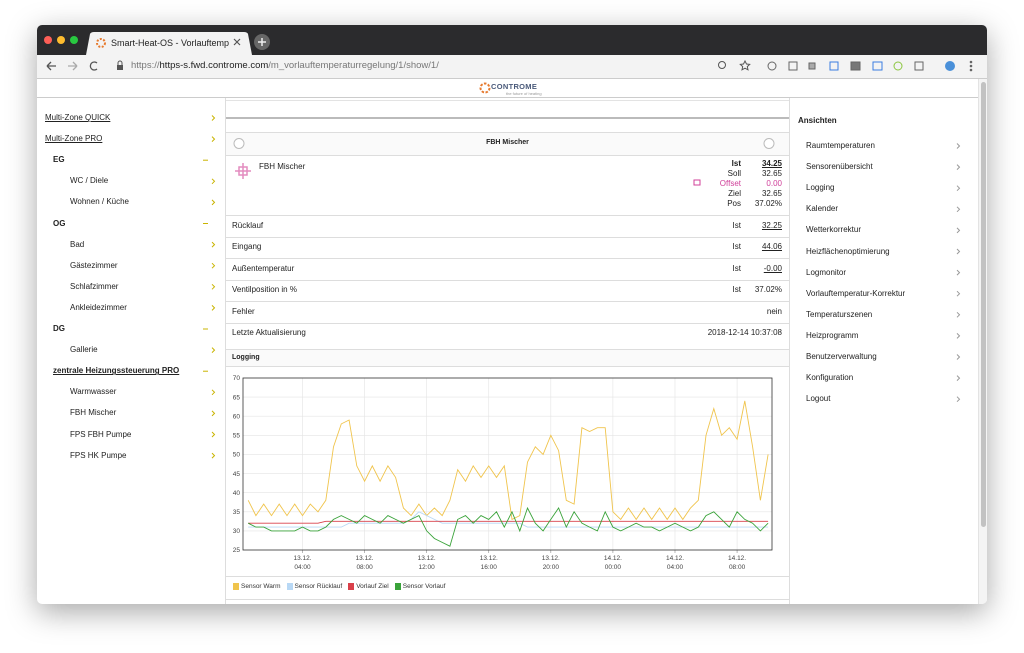 This screenshot has width=1024, height=653. Describe the element at coordinates (774, 183) in the screenshot. I see `reading-value: 0.00` at that location.